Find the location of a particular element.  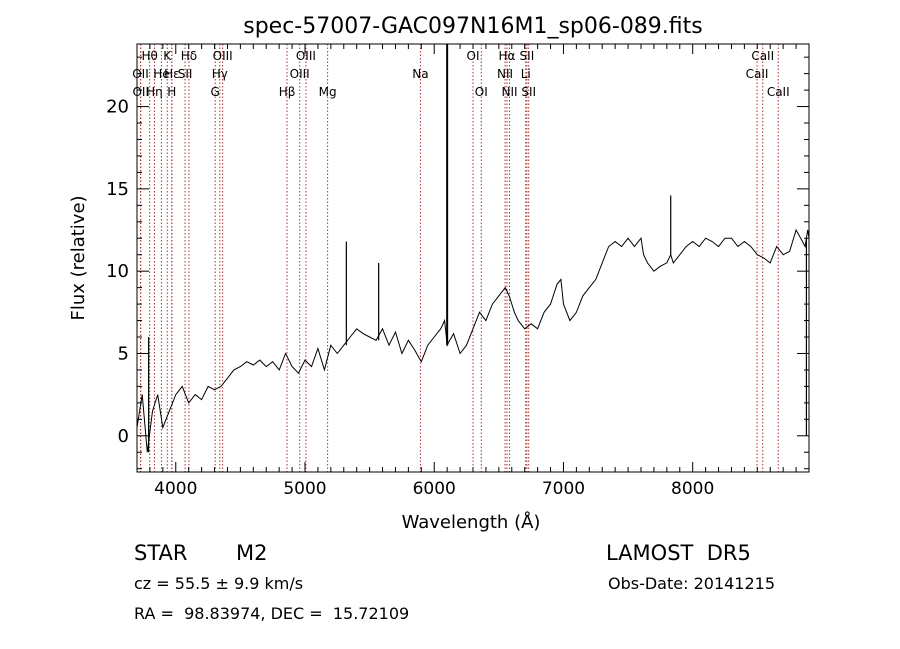

survey-name: LAMOST DR5 is located at coordinates (678, 553).